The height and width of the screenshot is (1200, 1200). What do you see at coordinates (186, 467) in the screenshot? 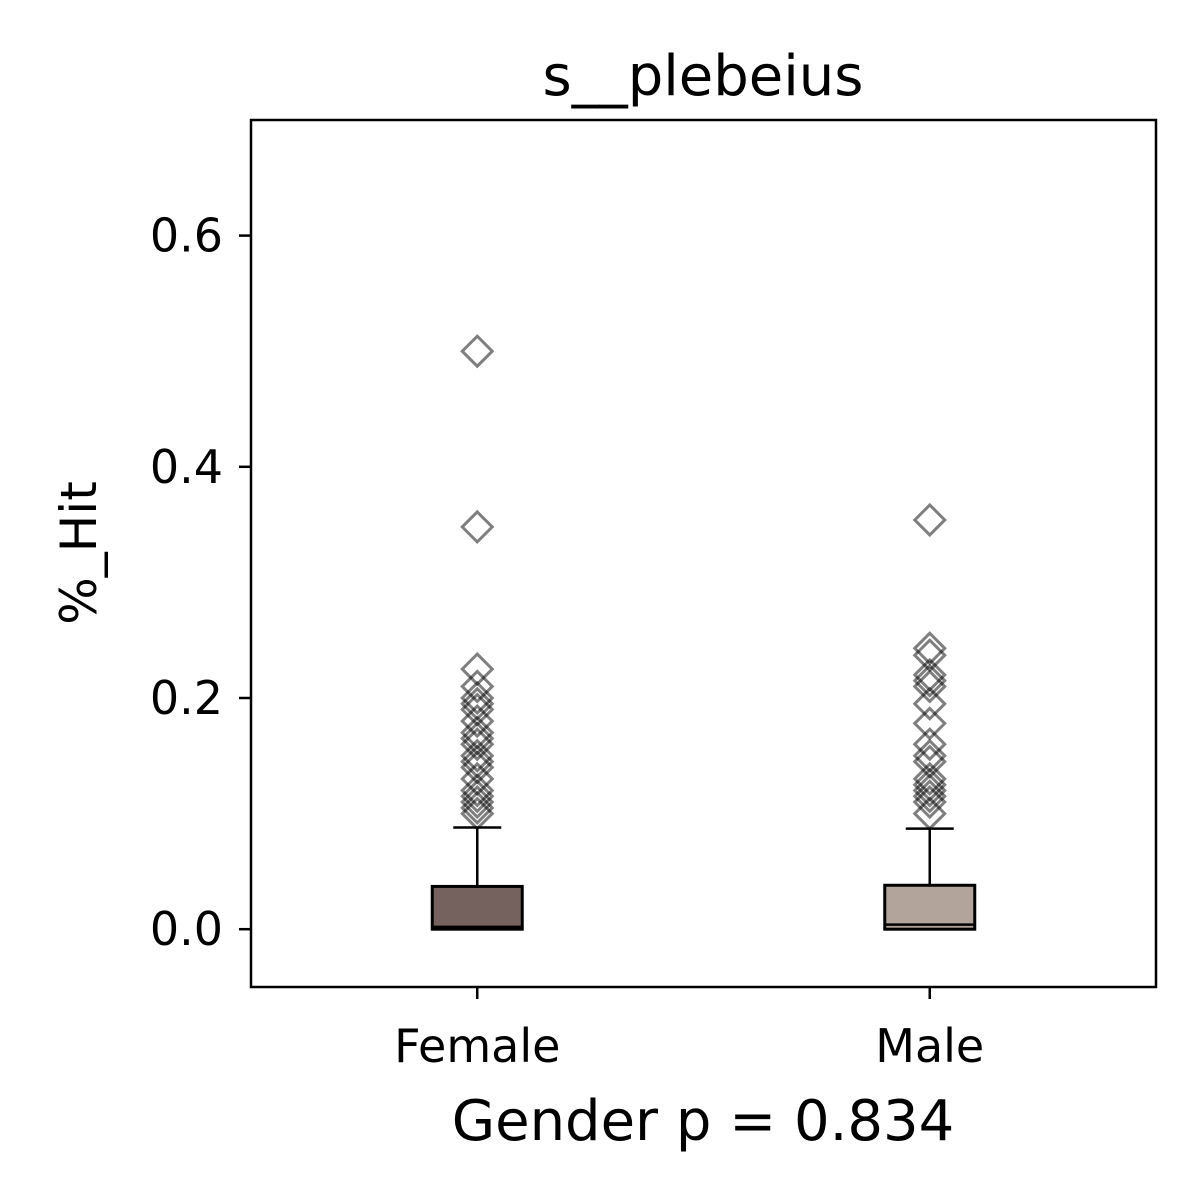
I see `y-tick-label: 0.4` at bounding box center [186, 467].